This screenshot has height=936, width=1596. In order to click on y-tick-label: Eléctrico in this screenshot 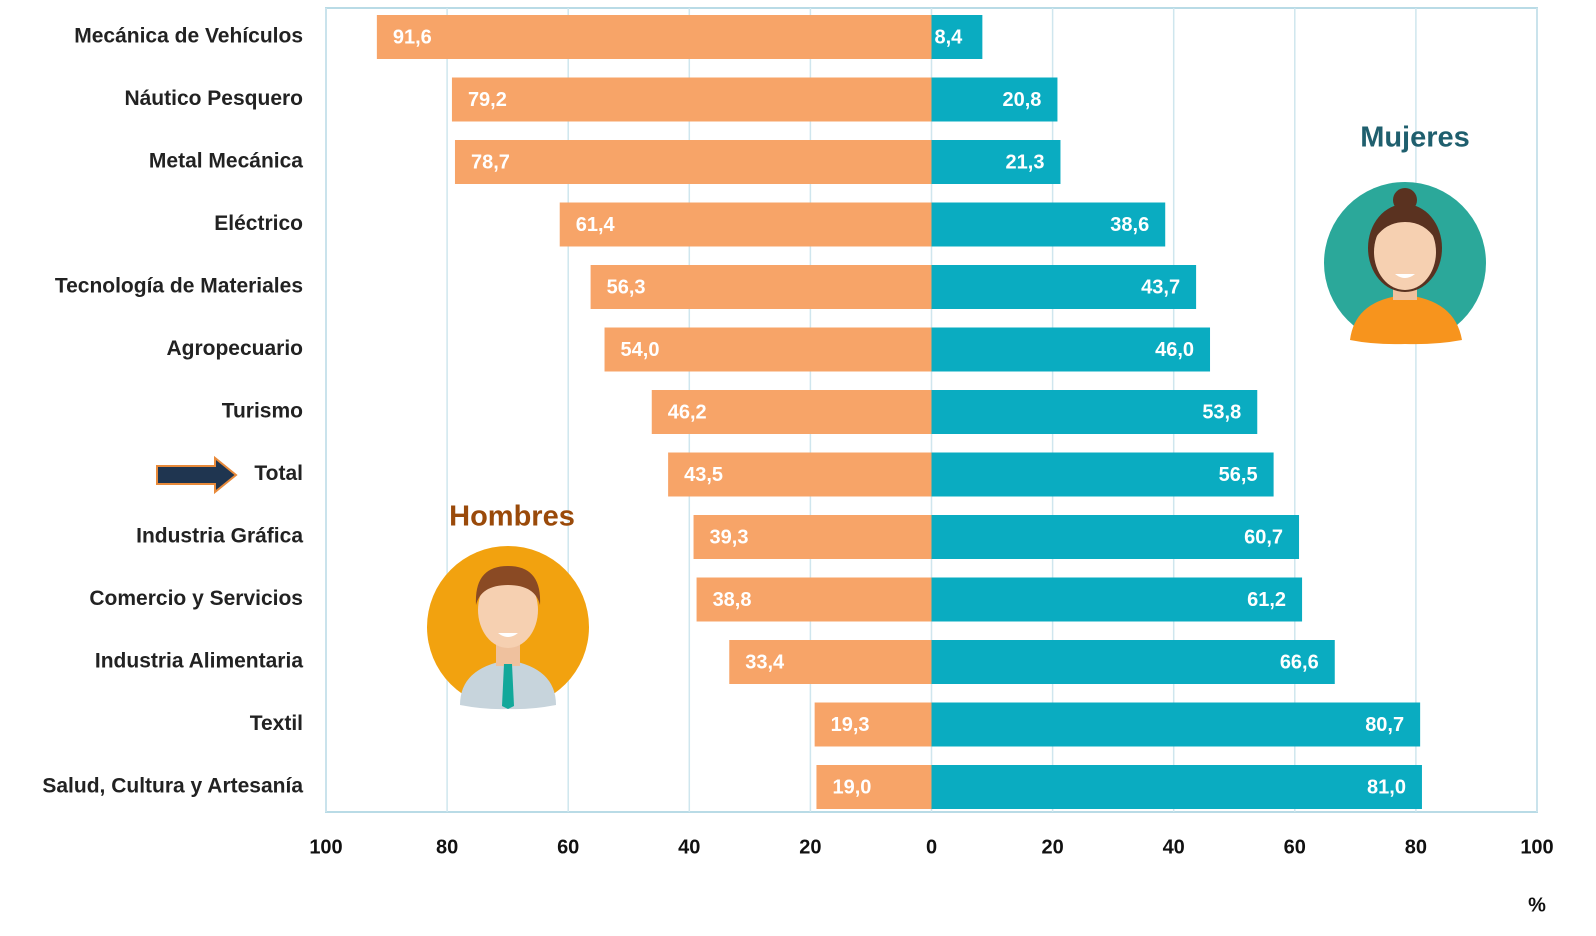, I will do `click(258, 223)`.